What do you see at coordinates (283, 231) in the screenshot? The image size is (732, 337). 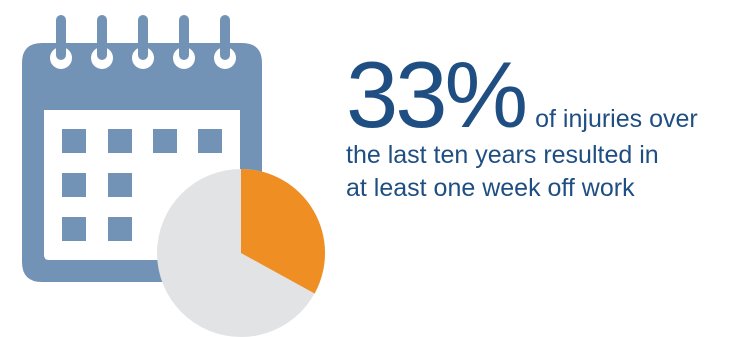 I see `pie-highlight-slice` at bounding box center [283, 231].